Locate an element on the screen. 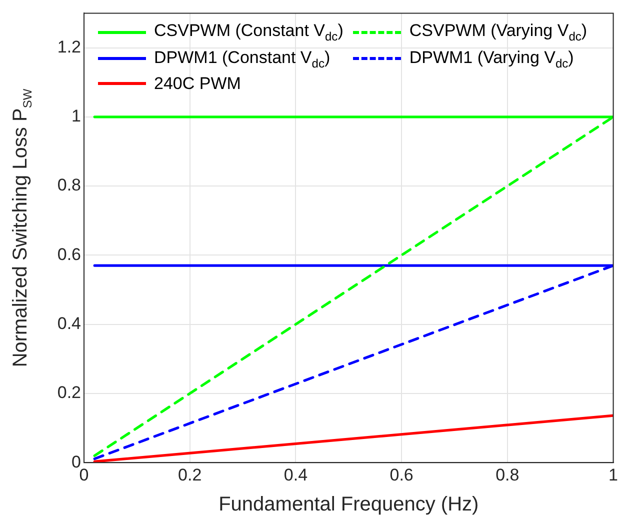  x-tick-label: 0.8 is located at coordinates (508, 474).